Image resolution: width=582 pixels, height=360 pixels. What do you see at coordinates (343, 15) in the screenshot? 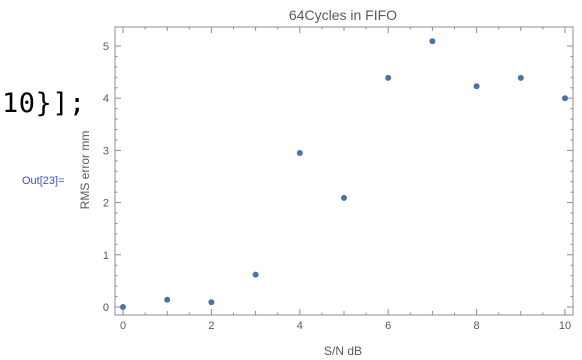
I see `chart-title: 64Cycles in FIFO` at bounding box center [343, 15].